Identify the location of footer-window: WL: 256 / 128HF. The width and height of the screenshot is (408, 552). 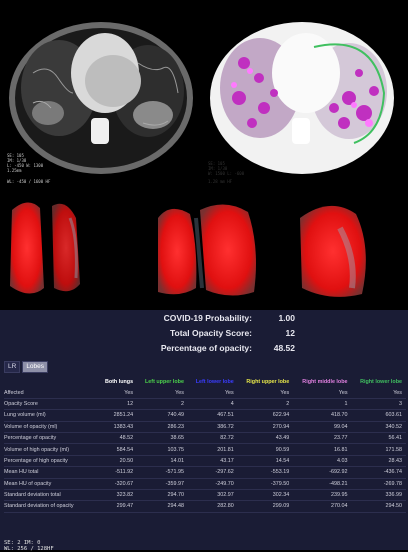
(29, 549).